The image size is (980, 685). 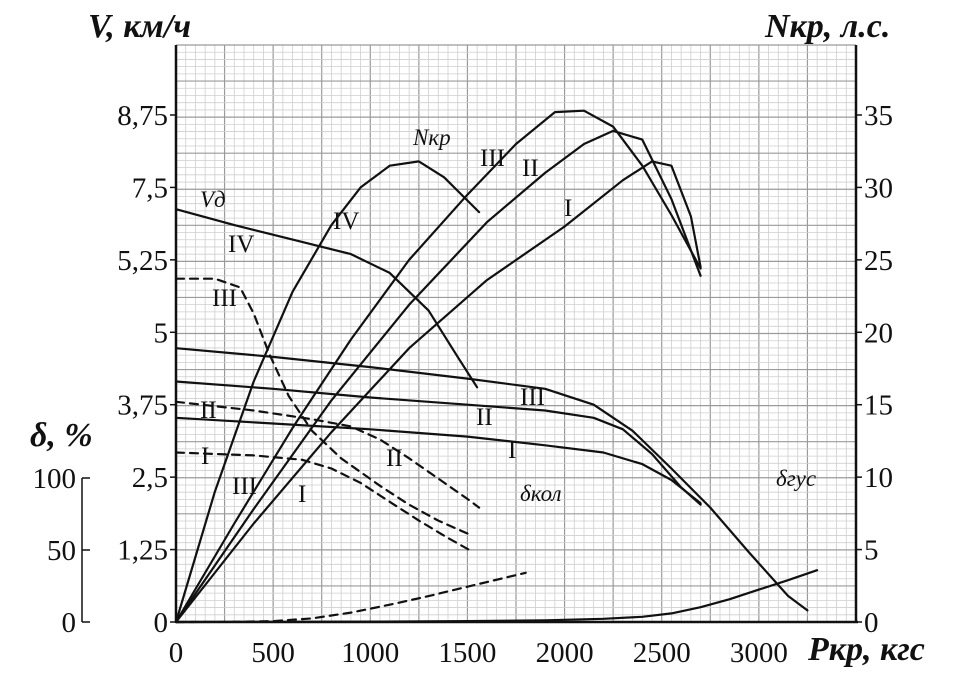 I want to click on y-right-tick-label: 20, so click(x=878, y=333).